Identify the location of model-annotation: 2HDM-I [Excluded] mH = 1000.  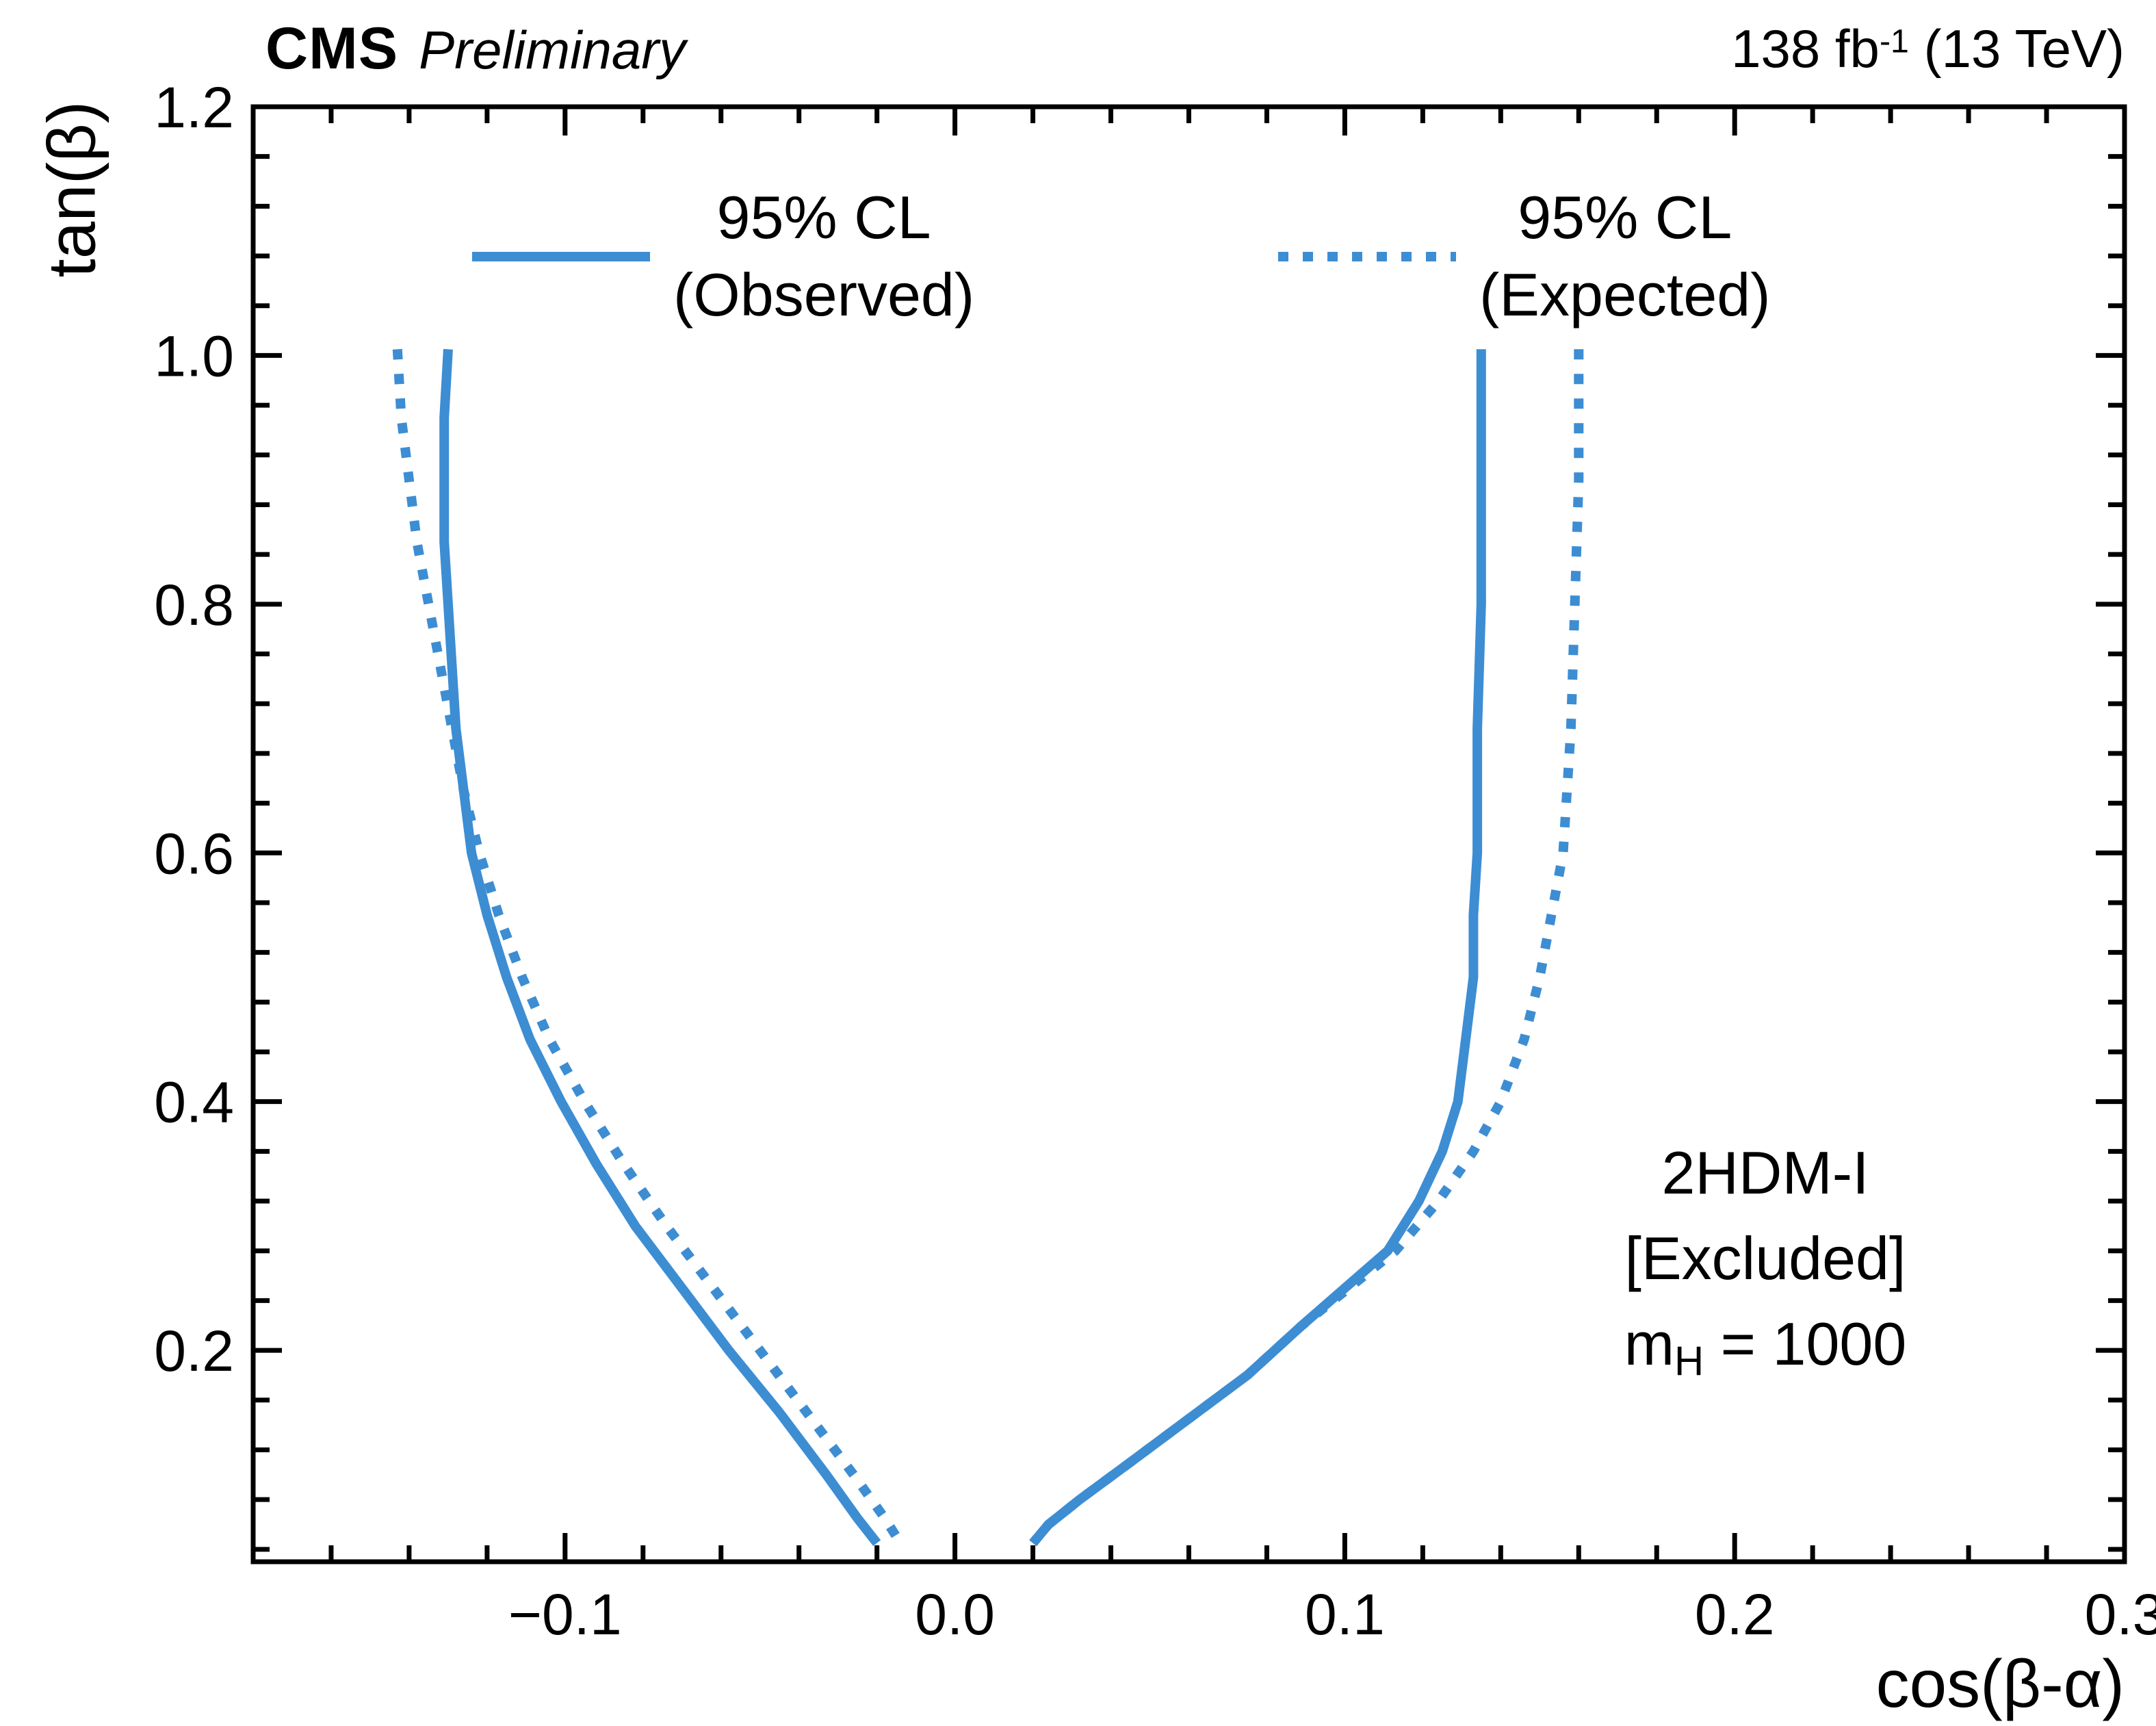
(1765, 1261).